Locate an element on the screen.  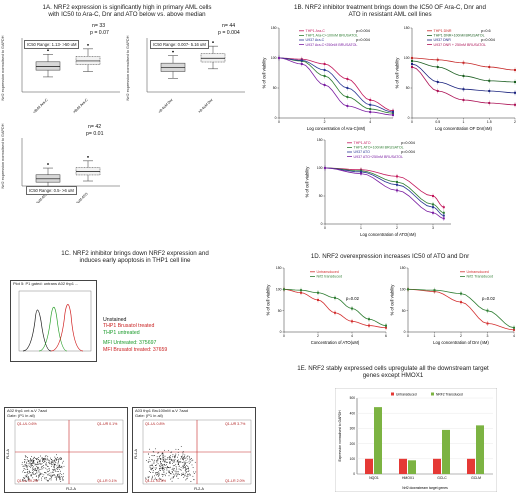
box-cat-2: >2.6uM ATO is located at coordinates (80, 197).